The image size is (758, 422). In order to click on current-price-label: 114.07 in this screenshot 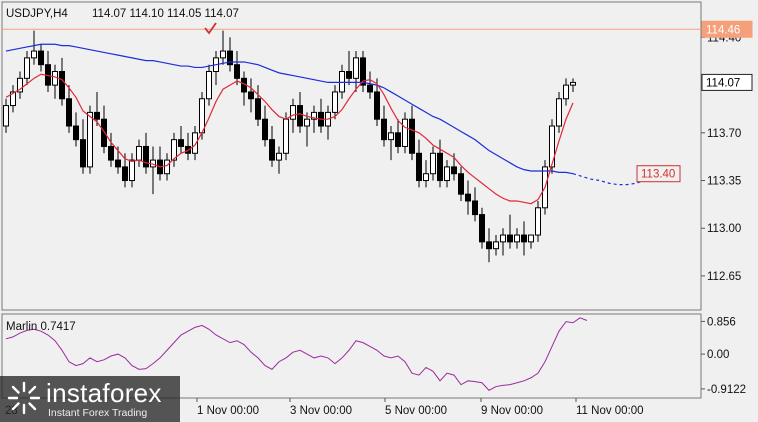, I will do `click(723, 83)`.